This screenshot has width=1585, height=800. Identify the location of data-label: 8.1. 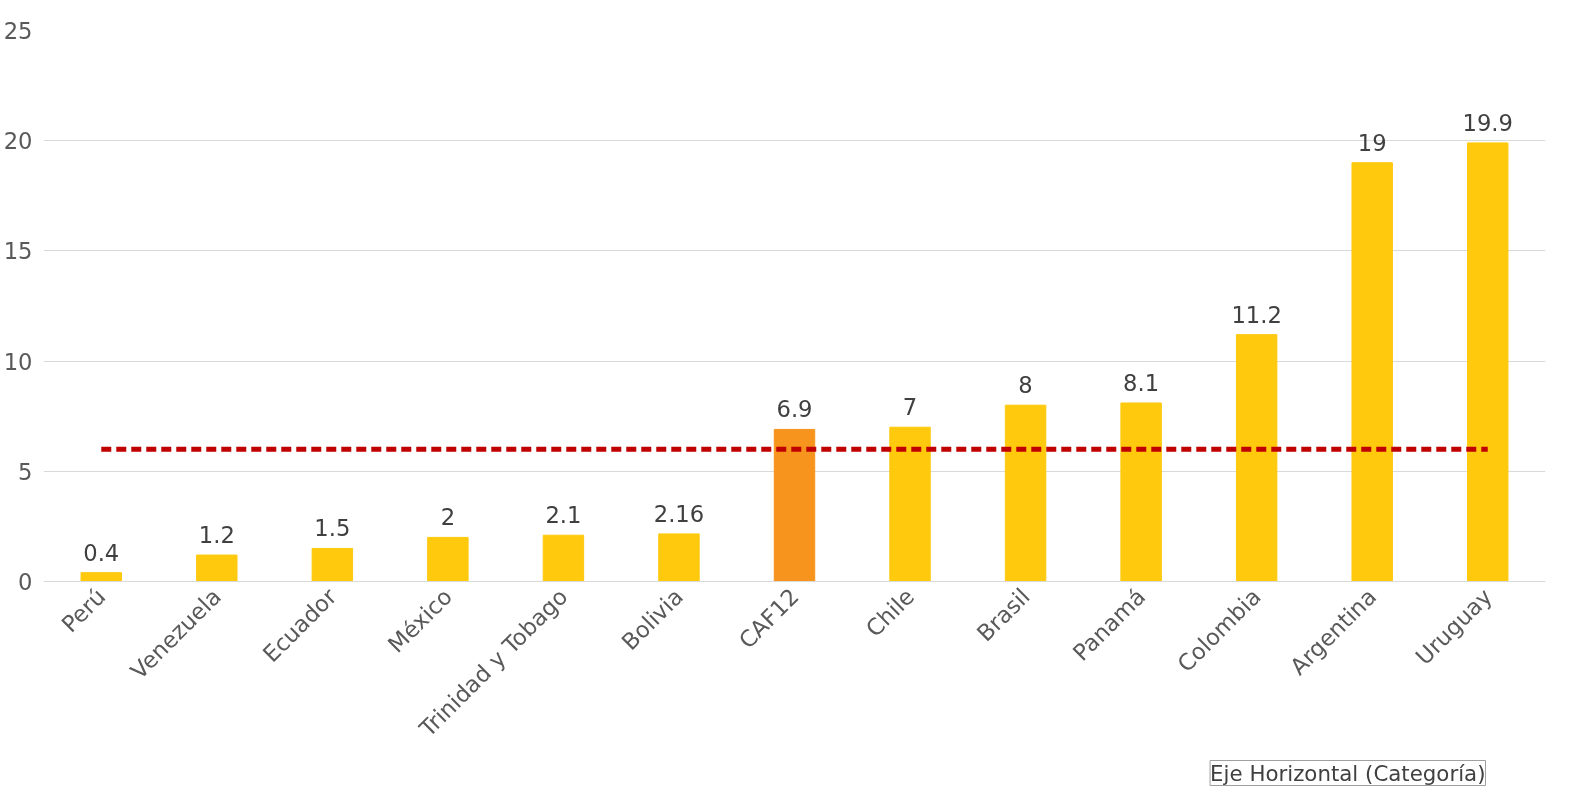
(1141, 382).